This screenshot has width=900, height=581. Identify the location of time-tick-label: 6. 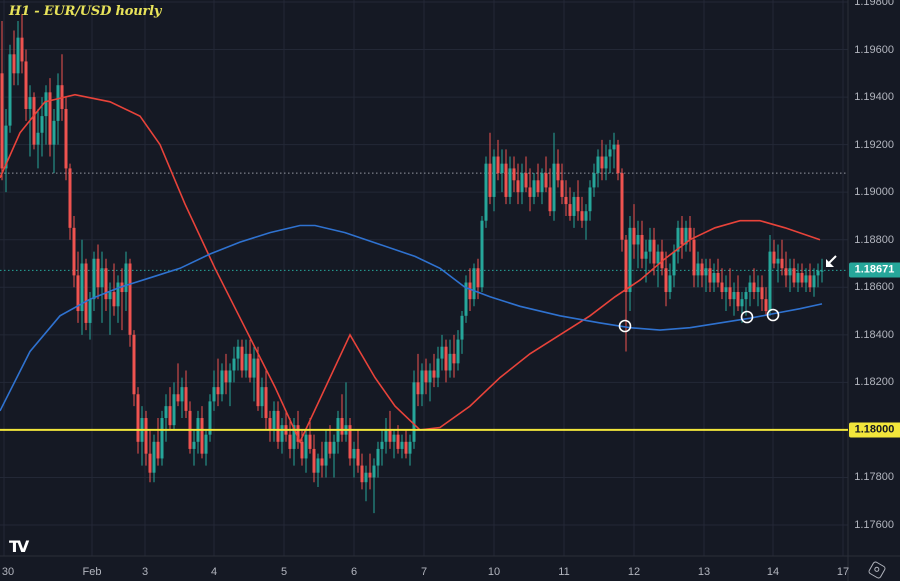
(354, 572).